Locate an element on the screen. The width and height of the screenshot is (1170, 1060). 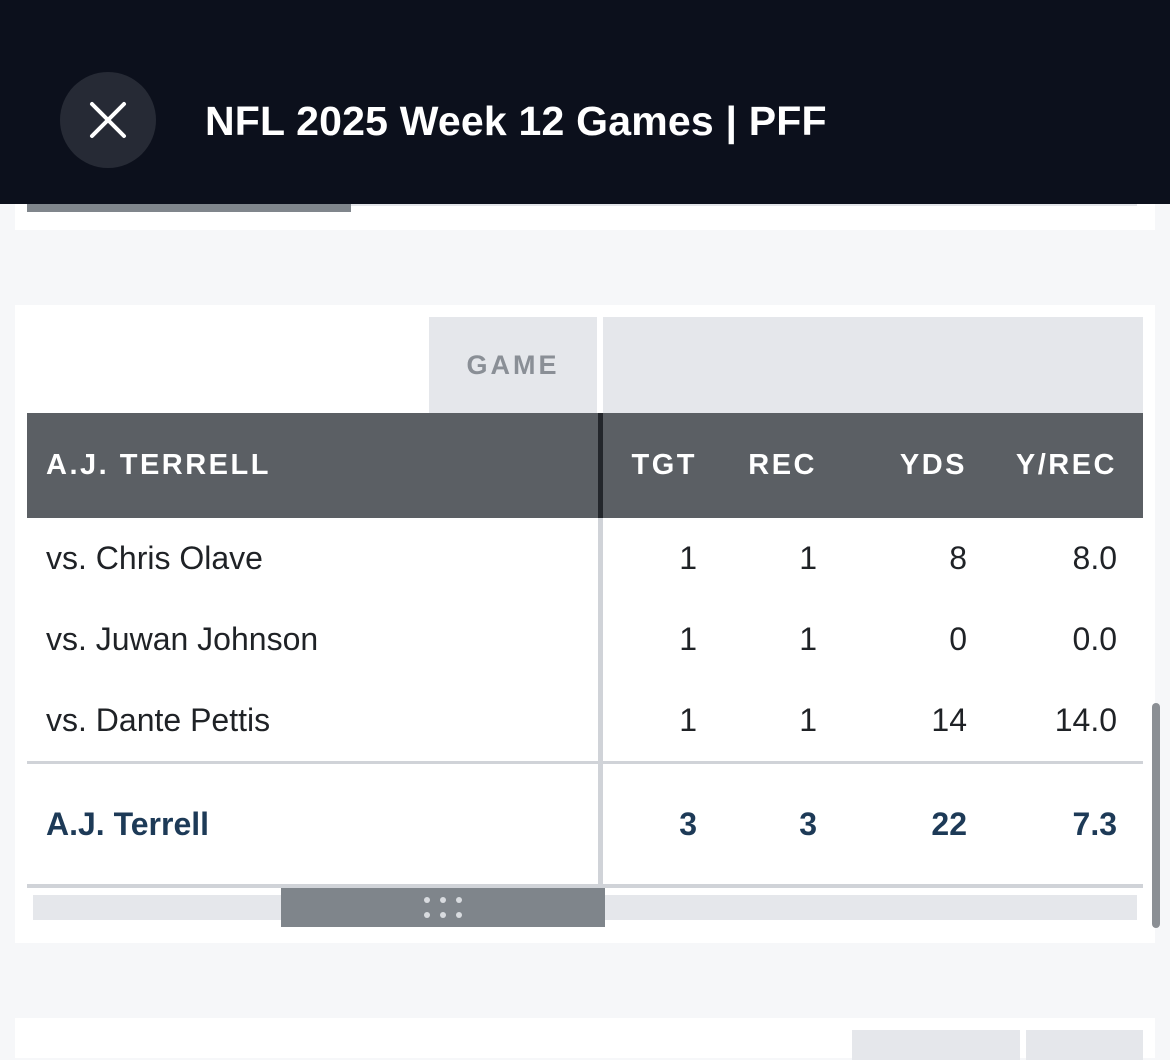
row-yrec: 8.0 is located at coordinates (1094, 558).